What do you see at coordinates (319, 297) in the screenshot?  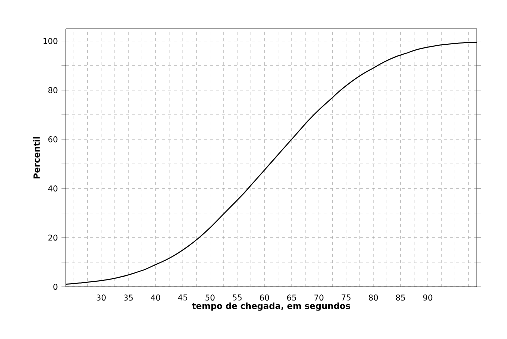 I see `x-tick-label: 70` at bounding box center [319, 297].